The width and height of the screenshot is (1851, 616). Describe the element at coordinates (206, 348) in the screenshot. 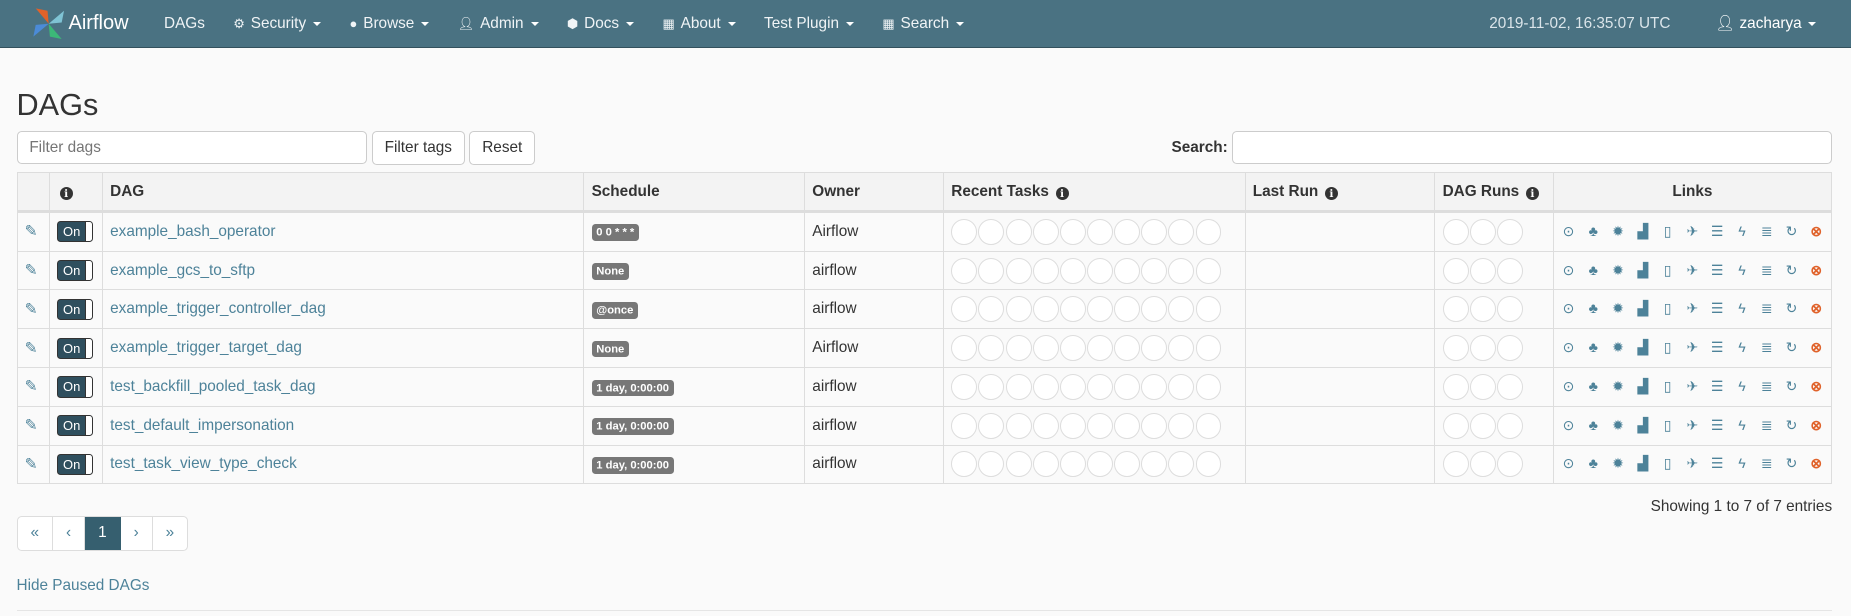

I see `dag-link: example_trigger_target_dag` at that location.